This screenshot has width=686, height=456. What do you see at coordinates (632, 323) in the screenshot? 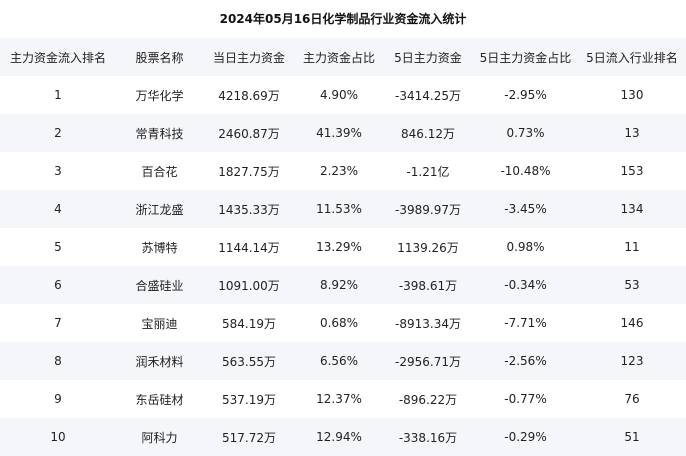
I see `cell-5day-industry-rank: 146` at bounding box center [632, 323].